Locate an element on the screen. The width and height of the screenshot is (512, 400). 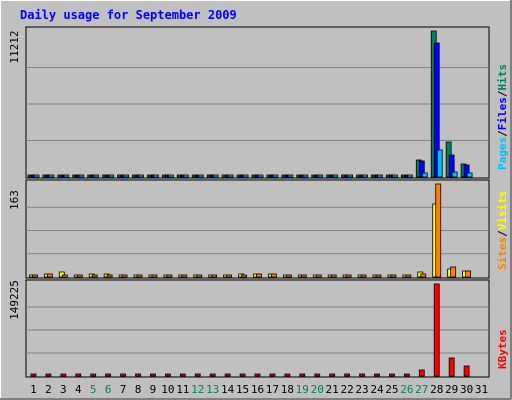
x-tick-label: 10 is located at coordinates (167, 389).